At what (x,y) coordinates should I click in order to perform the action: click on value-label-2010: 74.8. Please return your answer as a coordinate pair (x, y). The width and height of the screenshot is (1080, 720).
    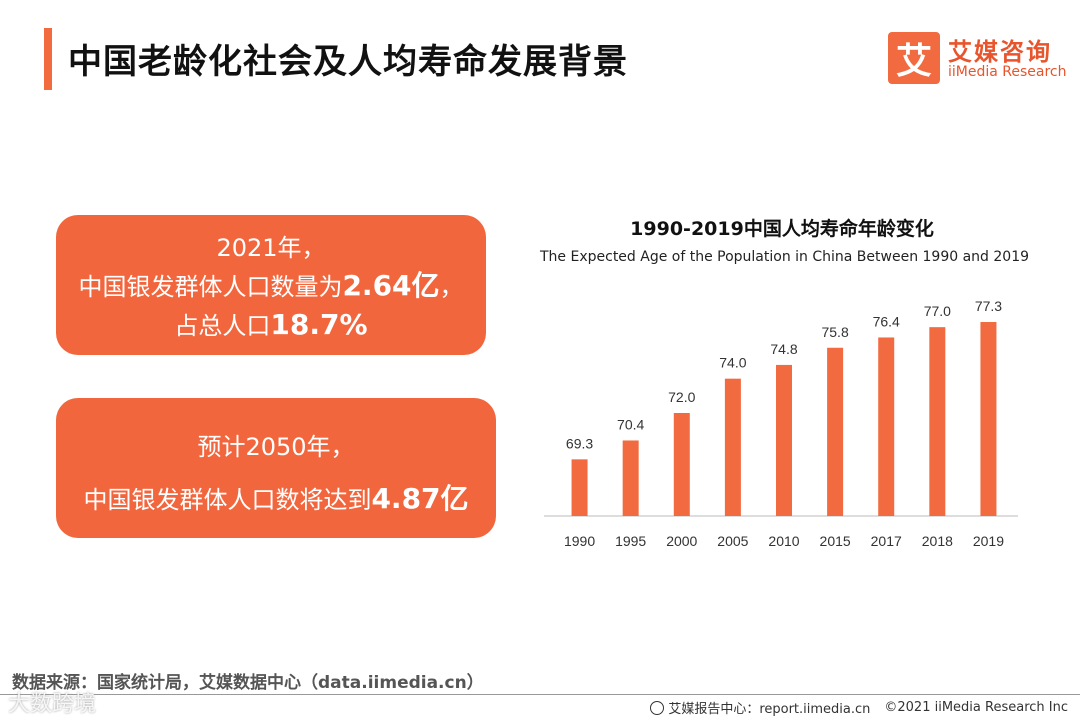
    Looking at the image, I should click on (783, 349).